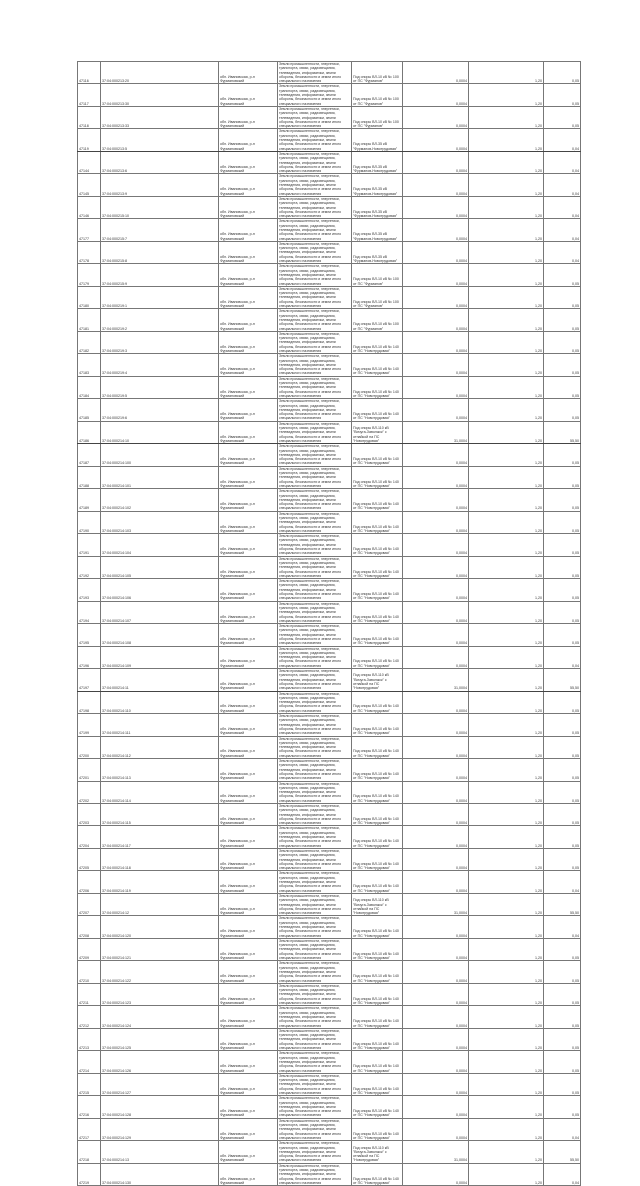  I want to click on cadastral-number-cell: 37:04:000214:101, so click(159, 477).